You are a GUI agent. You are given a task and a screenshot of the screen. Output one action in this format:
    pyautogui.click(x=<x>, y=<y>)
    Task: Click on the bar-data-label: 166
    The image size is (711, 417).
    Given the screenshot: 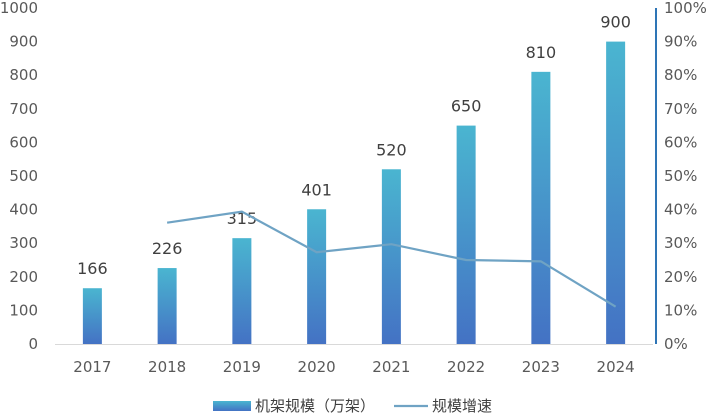 What is the action you would take?
    pyautogui.click(x=92, y=268)
    